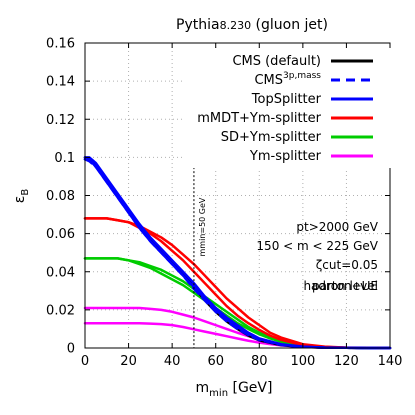 This screenshot has height=415, width=415. What do you see at coordinates (172, 361) in the screenshot?
I see `x-tick-label: 40` at bounding box center [172, 361].